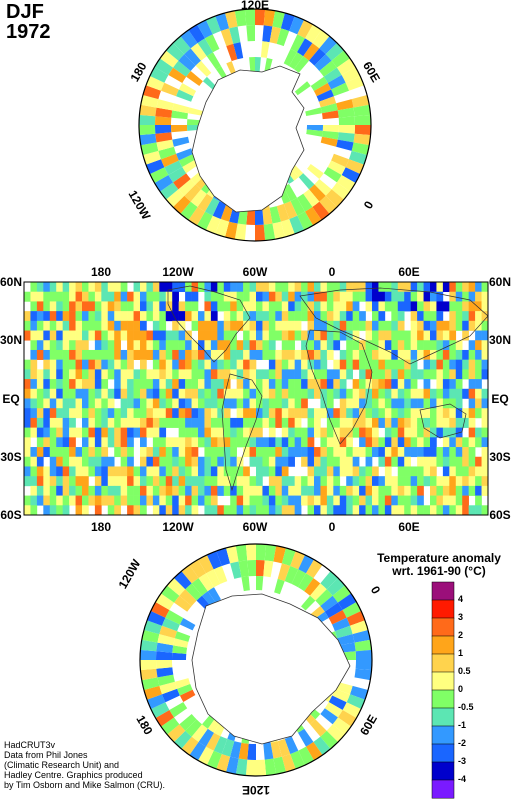 This screenshot has height=800, width=512. What do you see at coordinates (255, 6) in the screenshot?
I see `north-label-120e: 120E` at bounding box center [255, 6].